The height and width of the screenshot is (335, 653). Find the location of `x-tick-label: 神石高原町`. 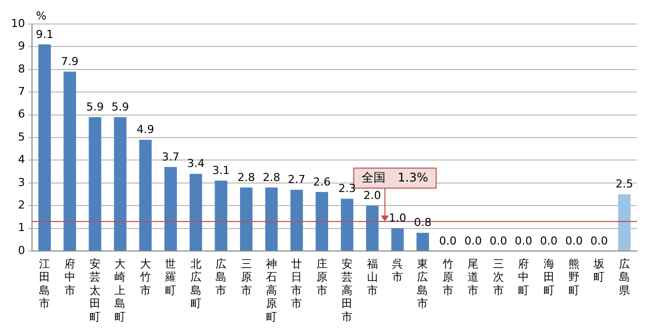

x-tick-label: 神石高原町 is located at coordinates (271, 290).